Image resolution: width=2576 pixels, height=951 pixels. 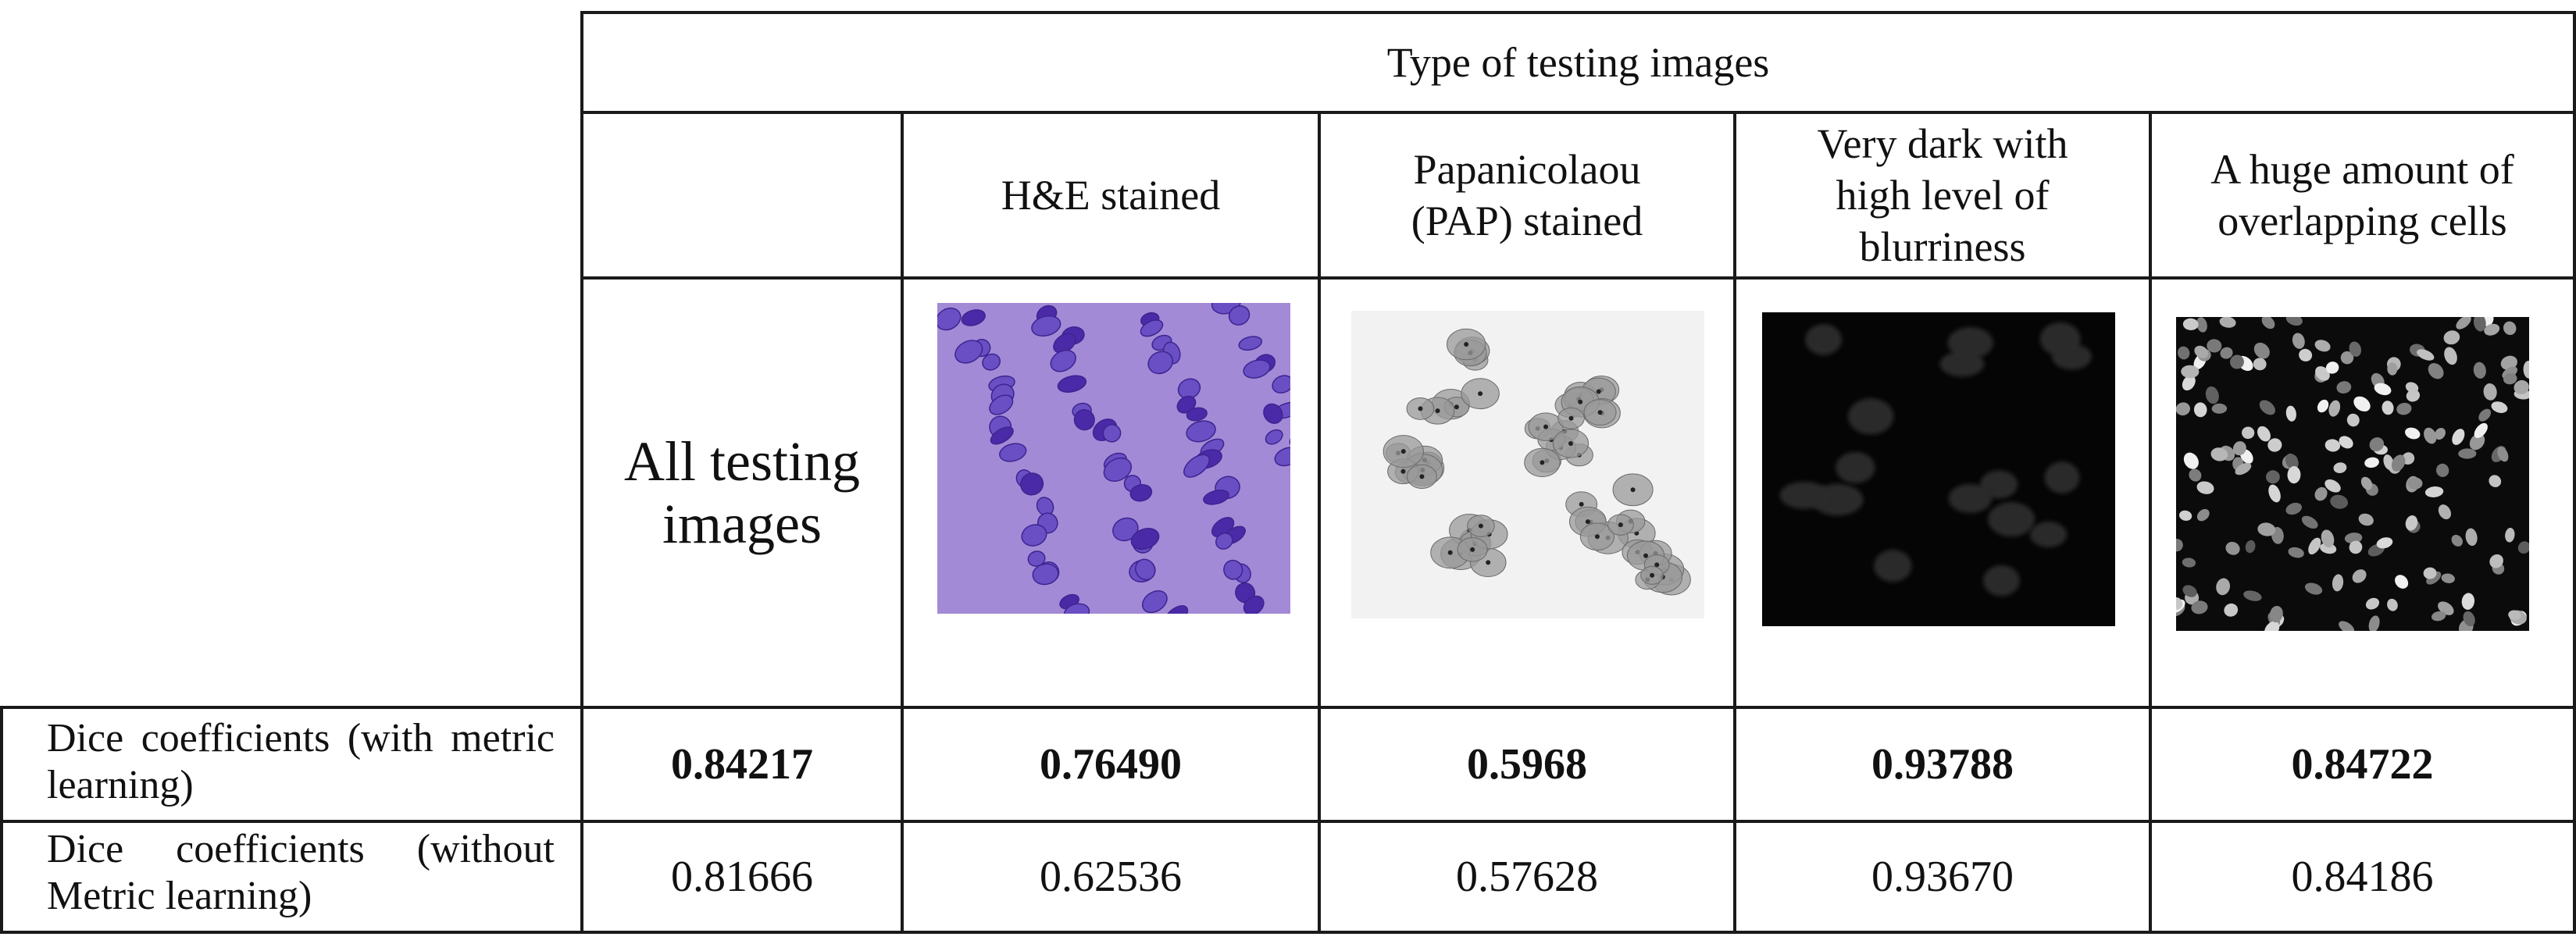 I want to click on column-header-he: H&E stained, so click(x=1111, y=195).